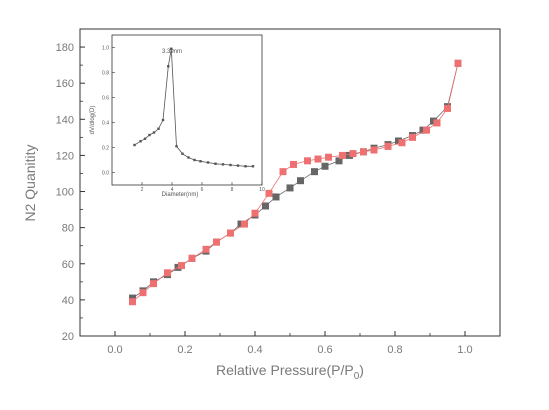  Describe the element at coordinates (184, 350) in the screenshot. I see `x-tick-label: 0.2` at that location.